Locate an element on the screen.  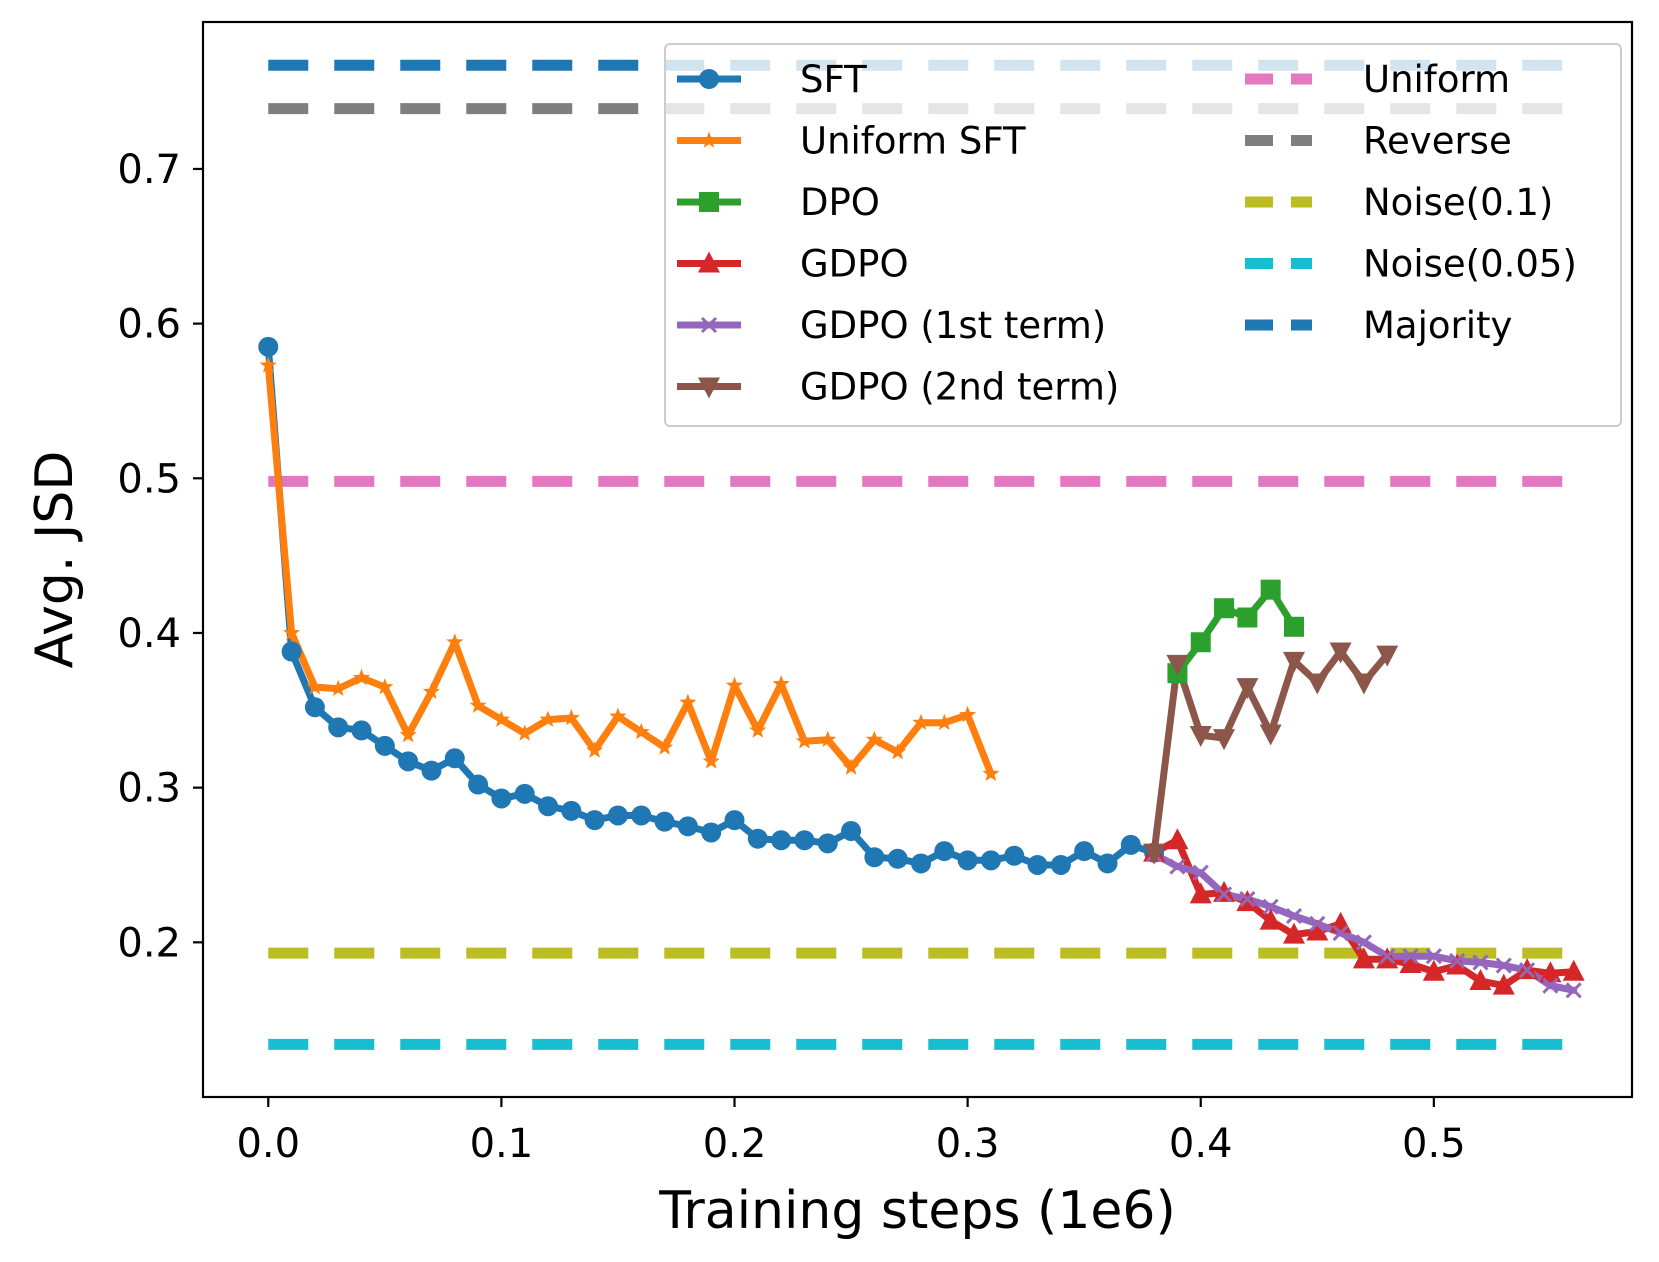
legend-marker-gdpo is located at coordinates (709, 262).